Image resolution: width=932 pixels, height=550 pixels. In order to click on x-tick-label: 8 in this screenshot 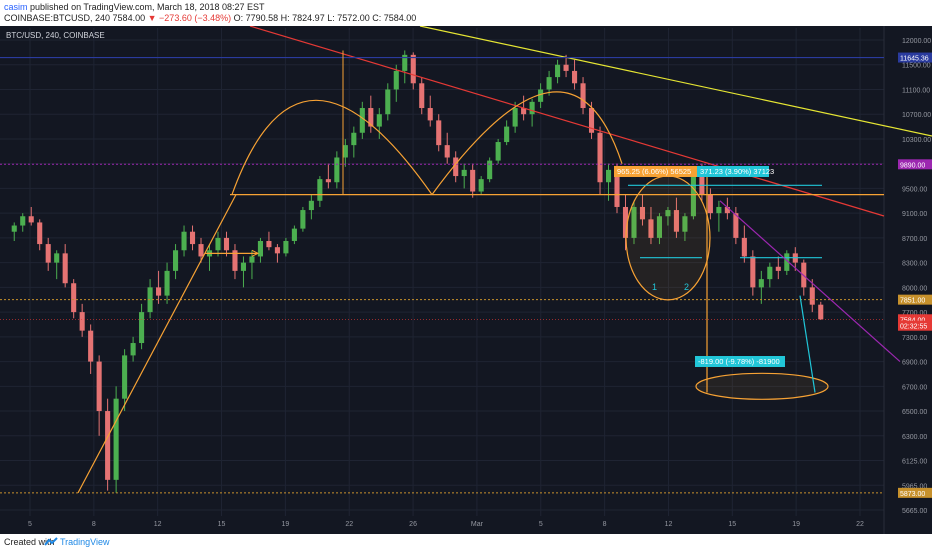, I will do `click(605, 524)`.